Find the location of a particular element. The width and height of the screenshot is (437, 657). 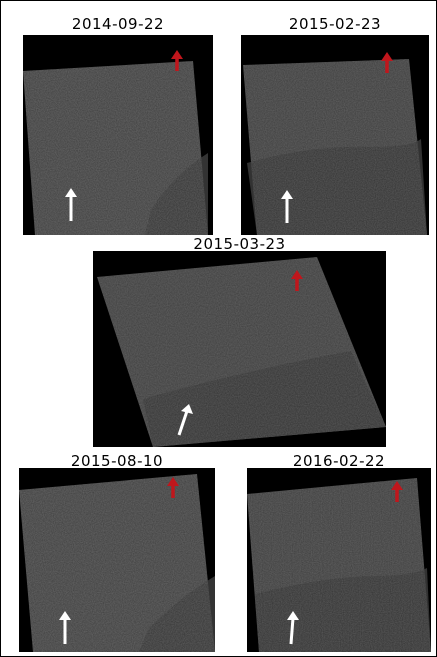

panel-date-label: 2015-02-23 is located at coordinates (335, 24).